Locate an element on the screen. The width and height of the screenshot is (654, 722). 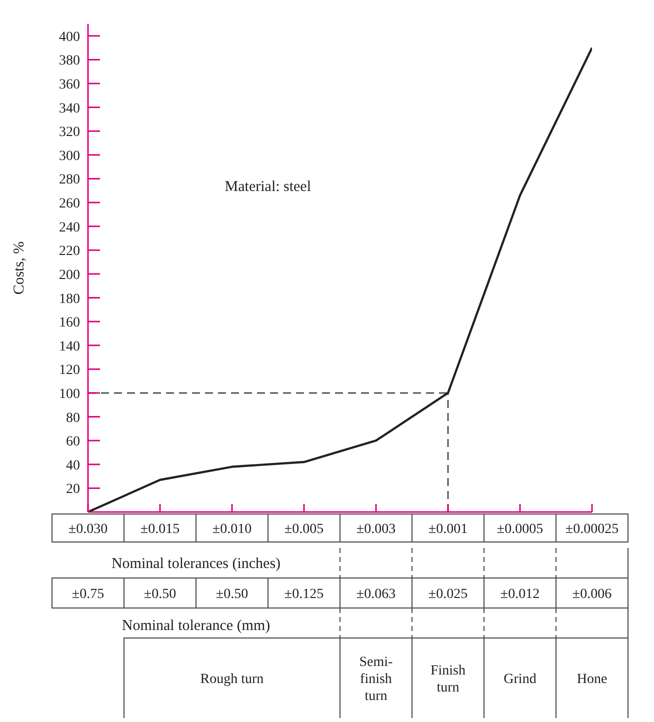
y-tick-label: 320 is located at coordinates (69, 132).